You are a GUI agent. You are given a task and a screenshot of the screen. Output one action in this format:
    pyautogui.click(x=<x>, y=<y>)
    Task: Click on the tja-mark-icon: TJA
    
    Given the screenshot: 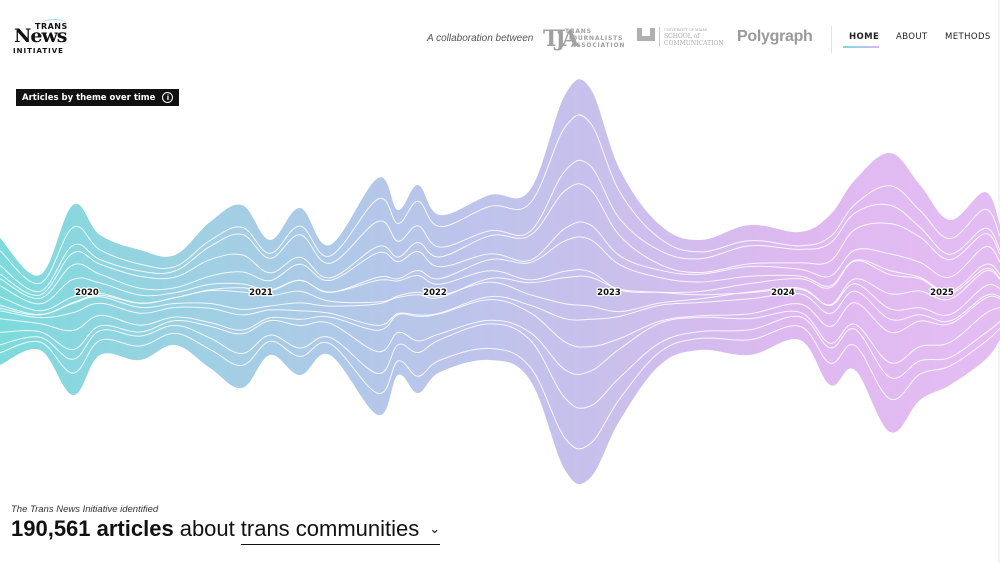 What is the action you would take?
    pyautogui.click(x=561, y=39)
    